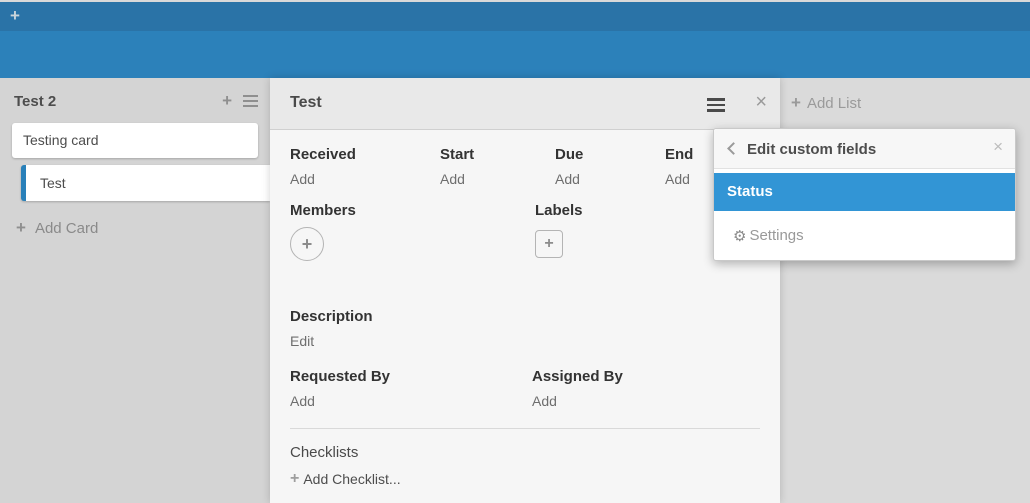 Image resolution: width=1030 pixels, height=503 pixels. What do you see at coordinates (525, 428) in the screenshot?
I see `section-divider` at bounding box center [525, 428].